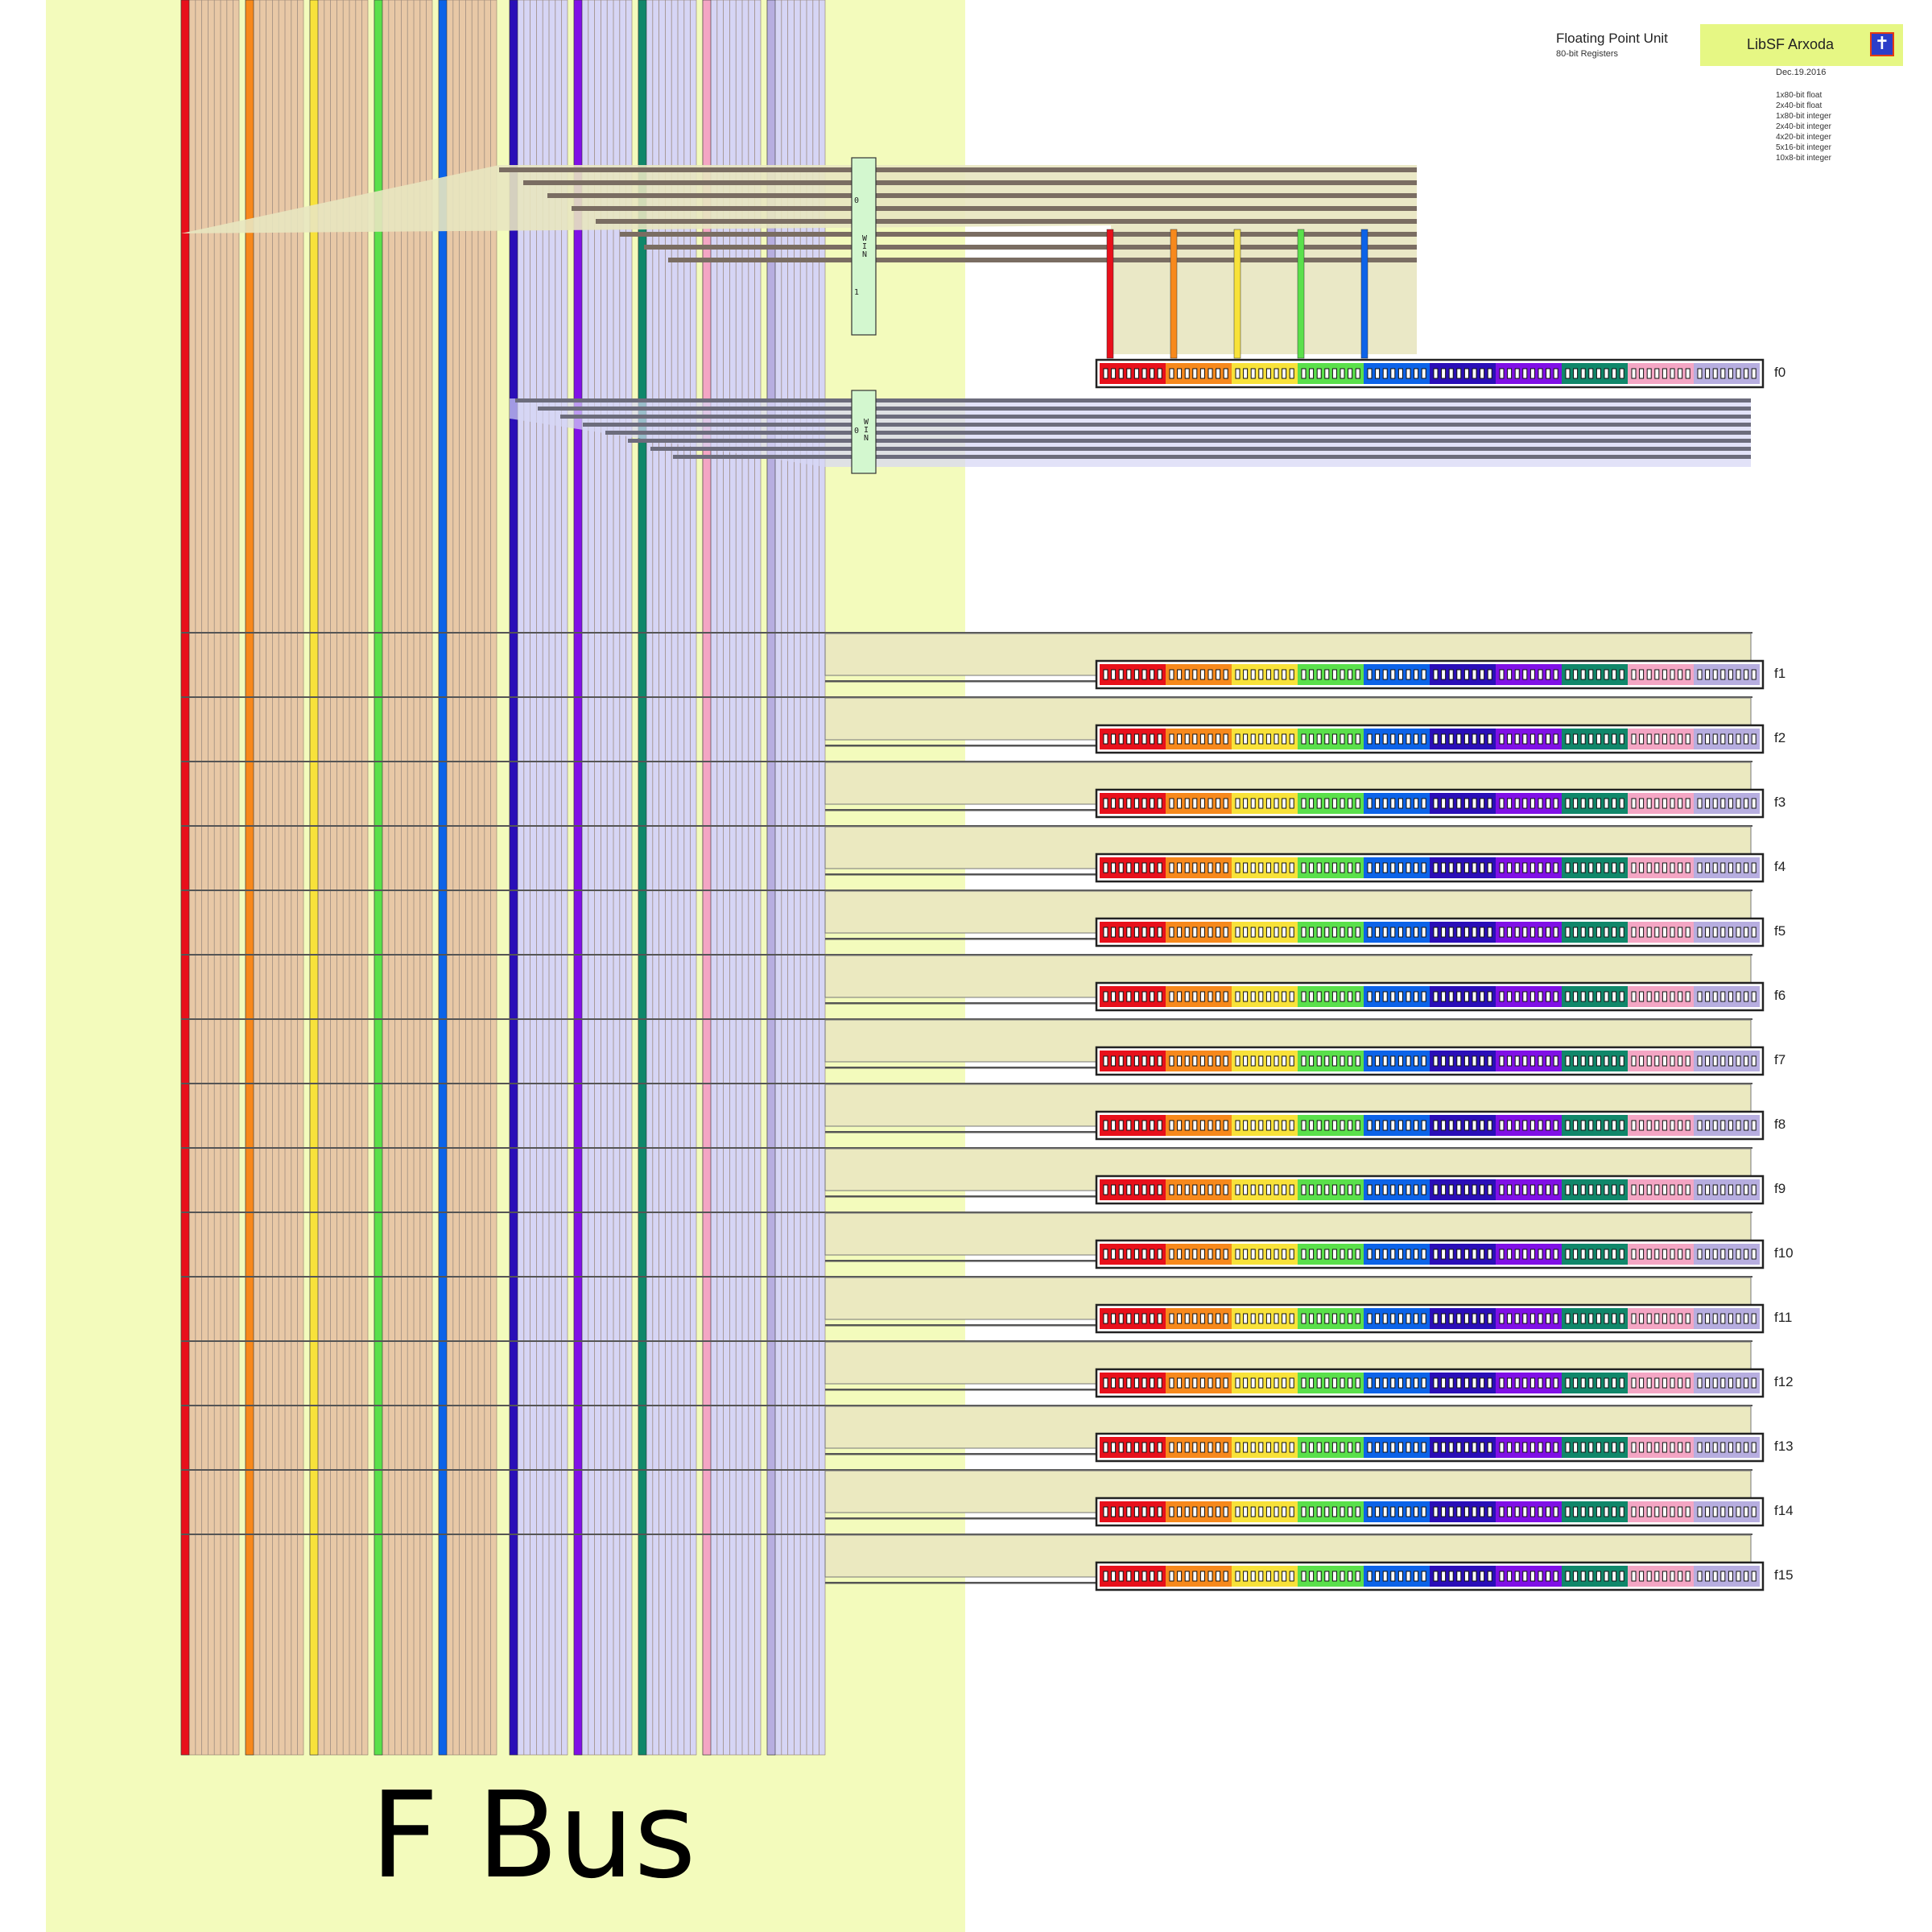 The height and width of the screenshot is (1932, 1932). I want to click on mux-upper-letter: N, so click(864, 254).